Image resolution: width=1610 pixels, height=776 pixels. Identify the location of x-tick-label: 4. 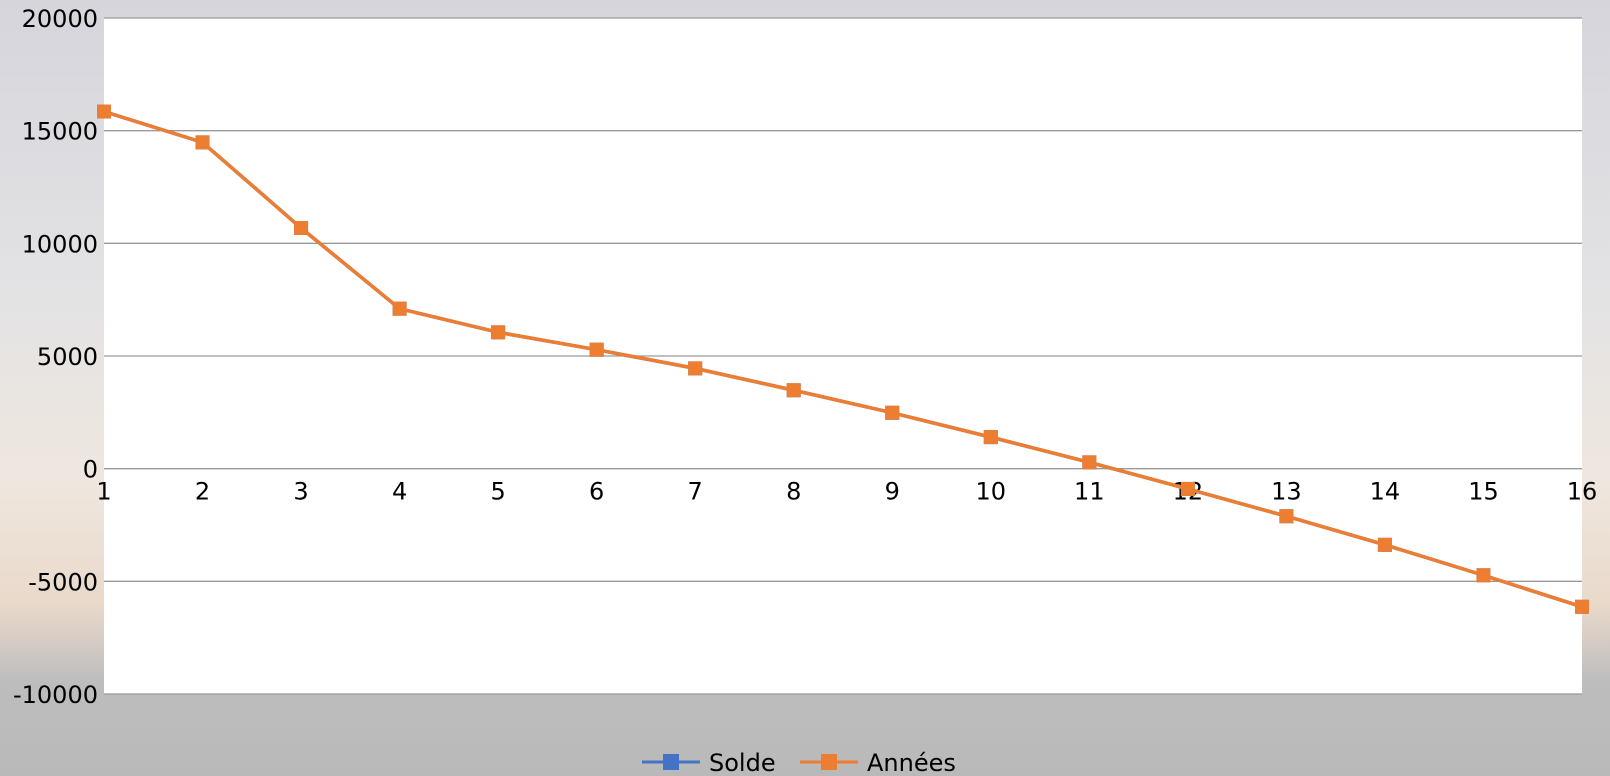
(399, 492).